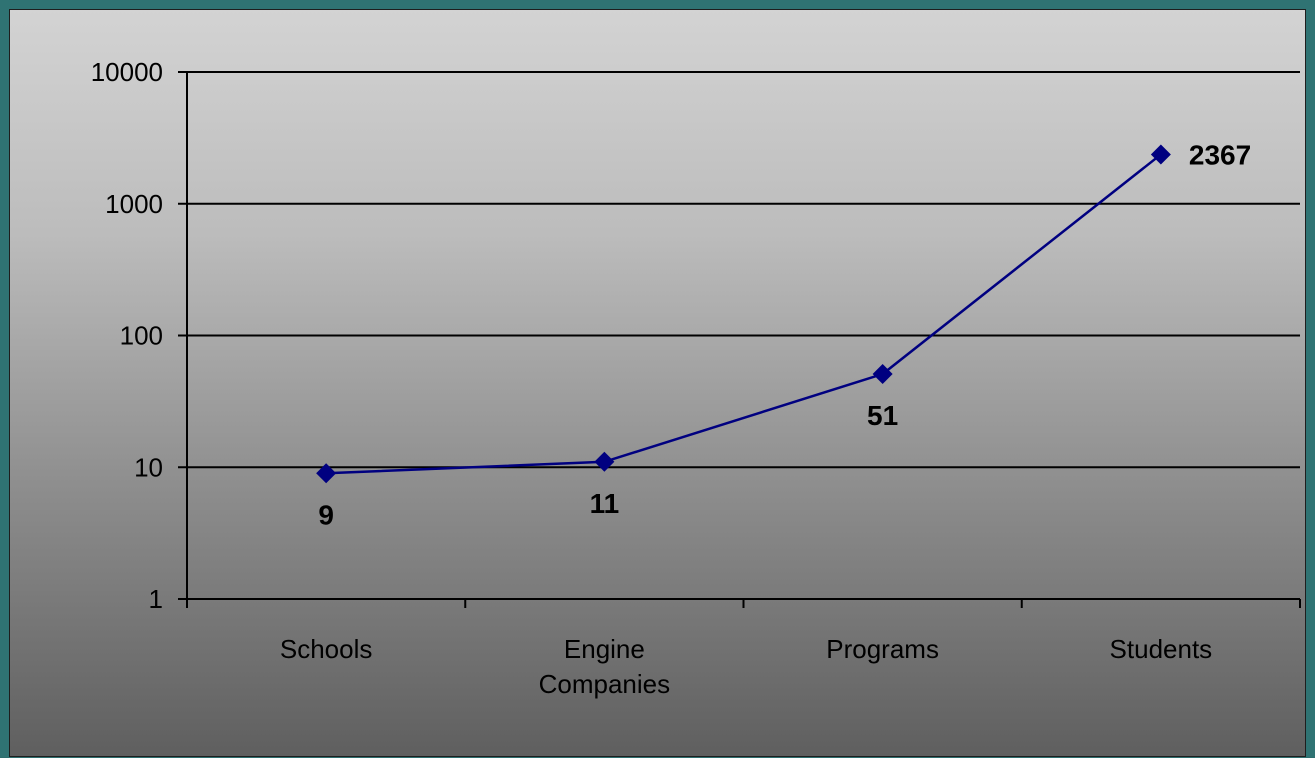 The height and width of the screenshot is (758, 1315). Describe the element at coordinates (605, 503) in the screenshot. I see `data-label: 11` at that location.